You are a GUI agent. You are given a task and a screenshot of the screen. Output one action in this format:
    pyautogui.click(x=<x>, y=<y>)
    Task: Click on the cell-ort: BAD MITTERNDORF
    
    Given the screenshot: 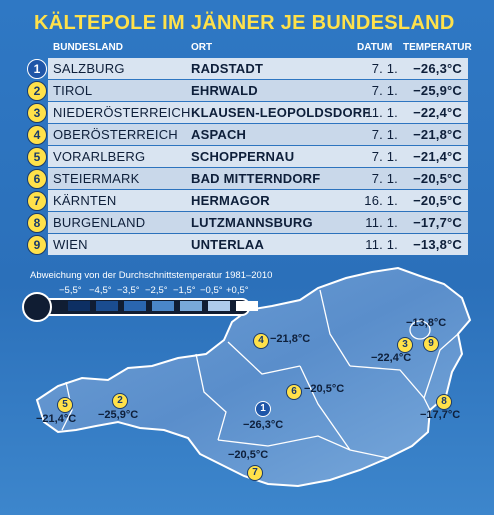 What is the action you would take?
    pyautogui.click(x=256, y=178)
    